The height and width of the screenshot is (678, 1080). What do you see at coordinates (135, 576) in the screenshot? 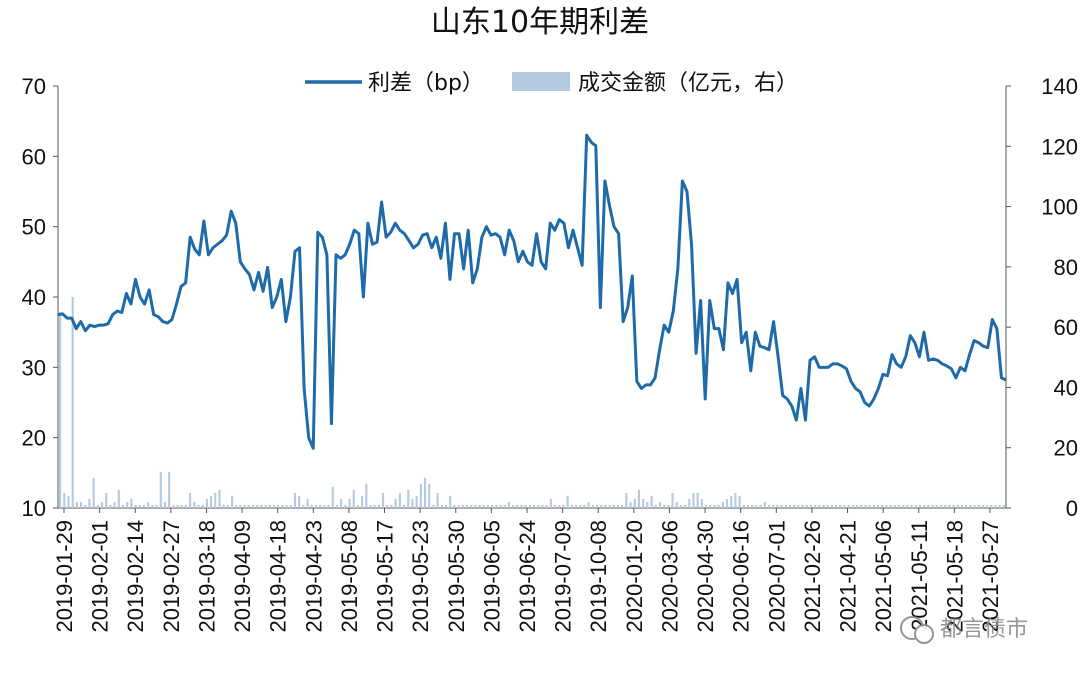
I see `x-tick-label: 2019-02-14` at bounding box center [135, 576].